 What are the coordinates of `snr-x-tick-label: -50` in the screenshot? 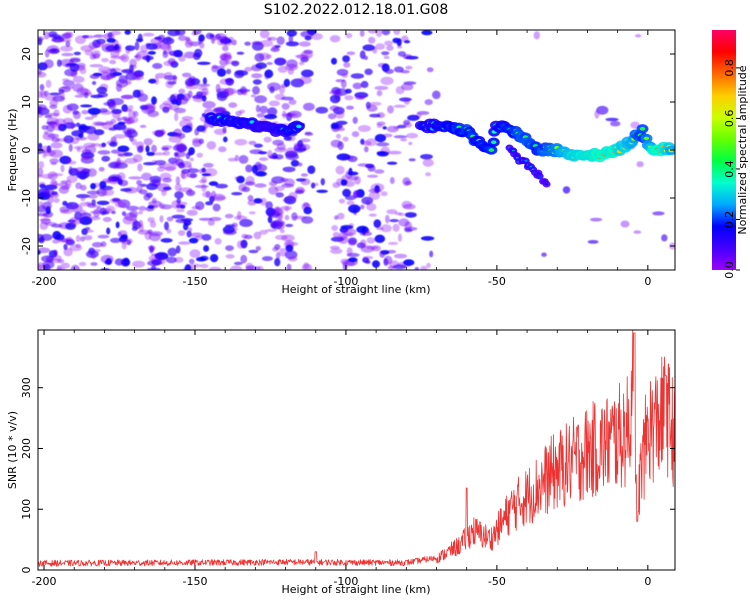 It's located at (497, 581).